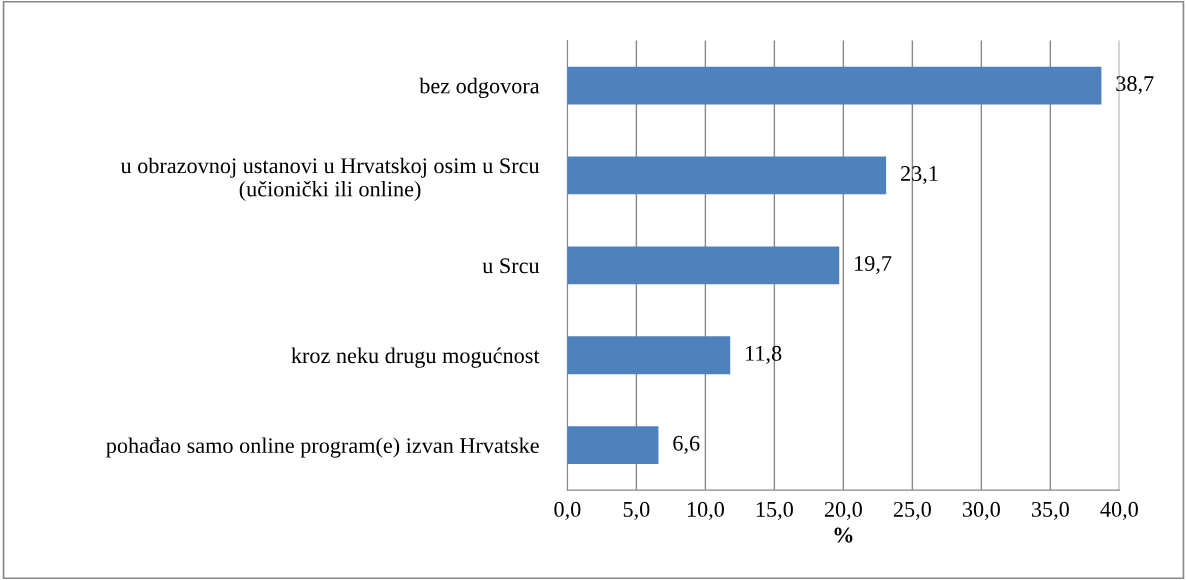  I want to click on x-axis-title: %, so click(843, 535).